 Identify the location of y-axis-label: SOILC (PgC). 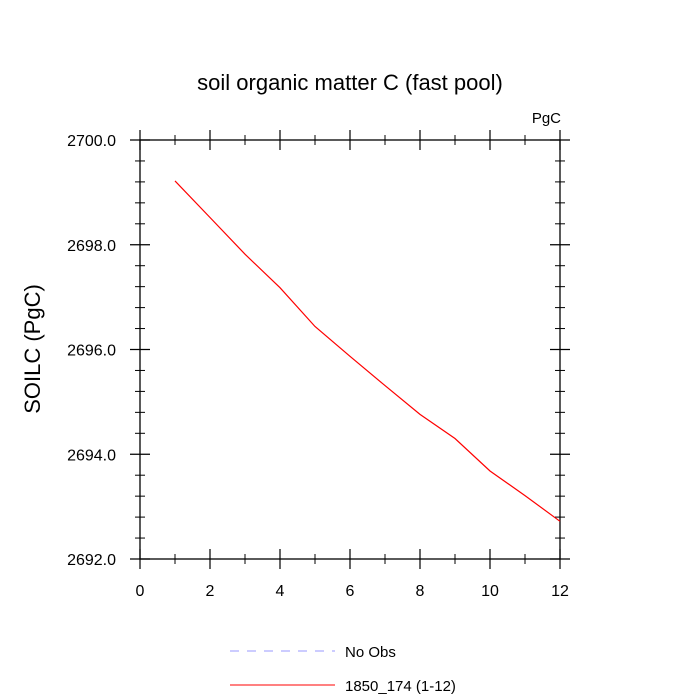
(32, 349).